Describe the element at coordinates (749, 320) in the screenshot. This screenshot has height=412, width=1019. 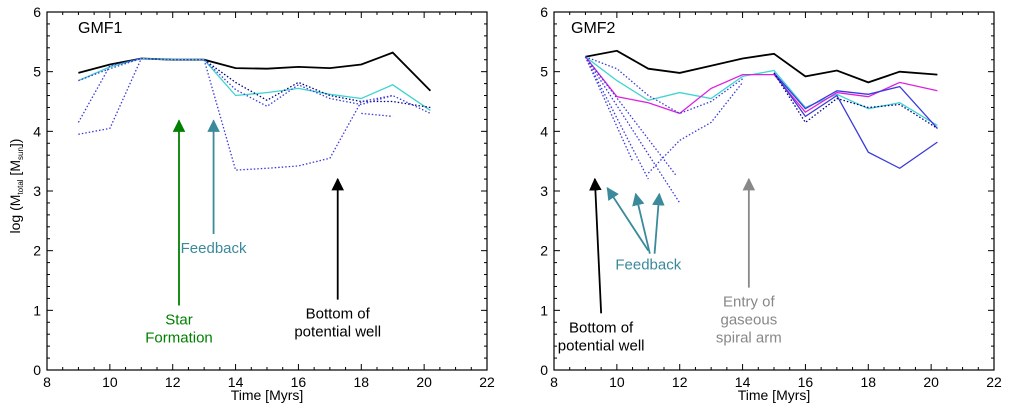
I see `annotation-label: Entry of gaseous spiral arm` at that location.